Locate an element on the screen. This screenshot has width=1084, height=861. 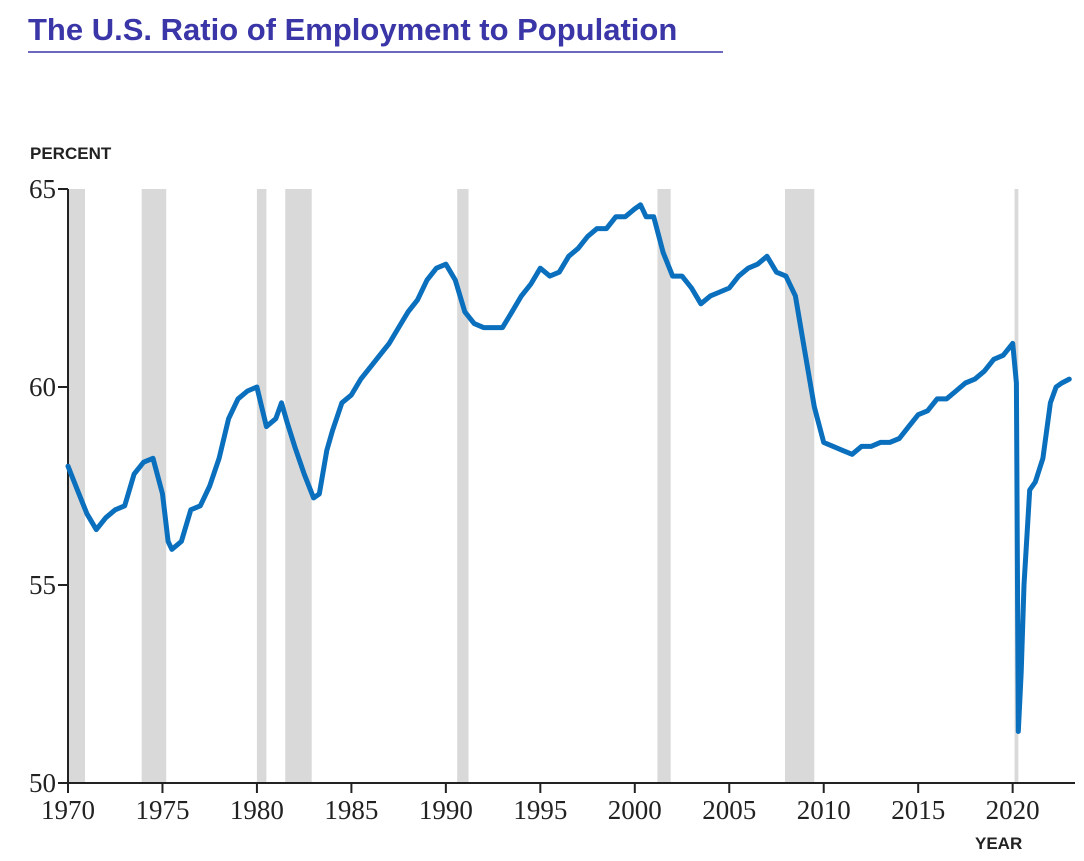
x-tick-label: 1980 is located at coordinates (257, 810).